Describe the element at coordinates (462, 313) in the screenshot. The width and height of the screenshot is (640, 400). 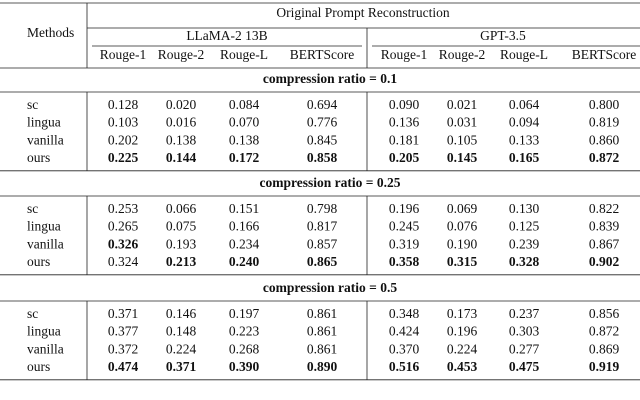
I see `cell: 0.173` at that location.